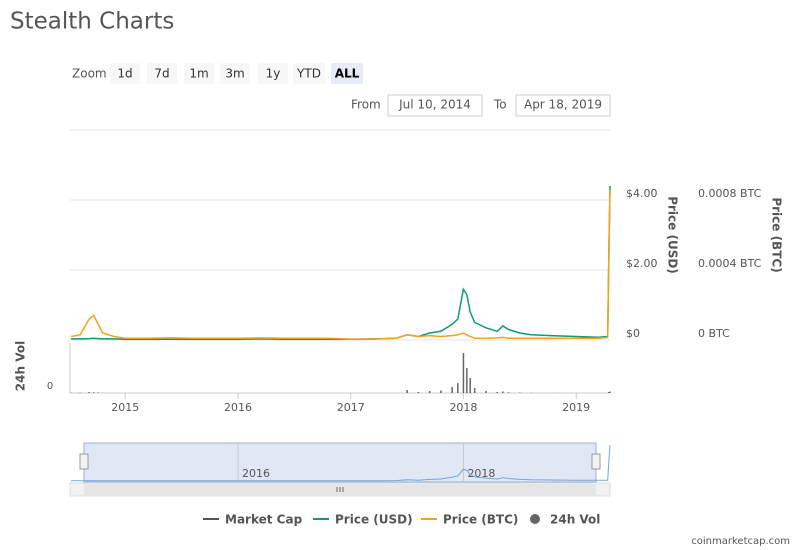 The height and width of the screenshot is (550, 800). I want to click on navigator-tick-label: 2016, so click(256, 473).